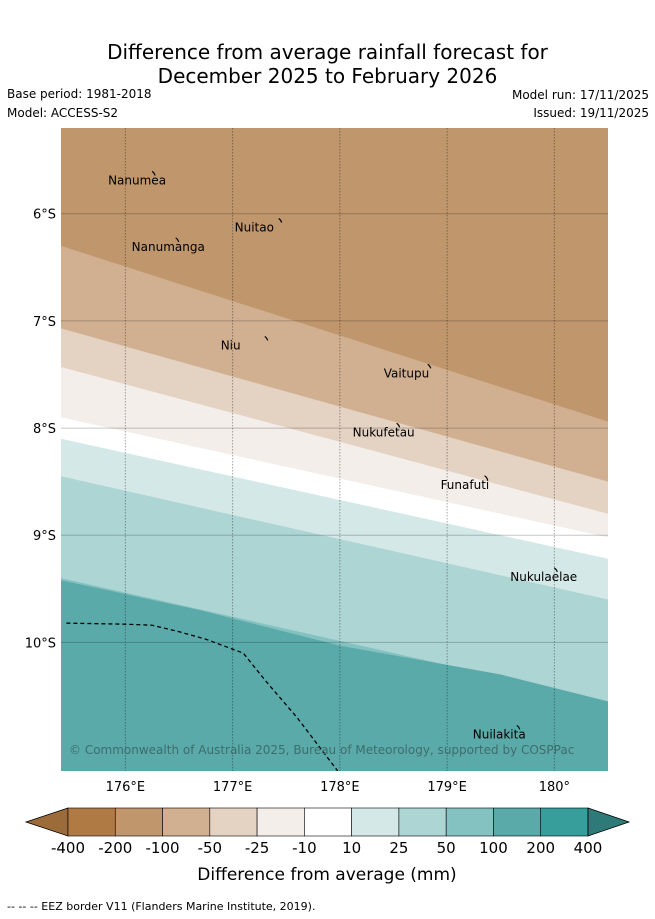 Image resolution: width=655 pixels, height=919 pixels. Describe the element at coordinates (351, 848) in the screenshot. I see `legend-label-6: 10` at that location.